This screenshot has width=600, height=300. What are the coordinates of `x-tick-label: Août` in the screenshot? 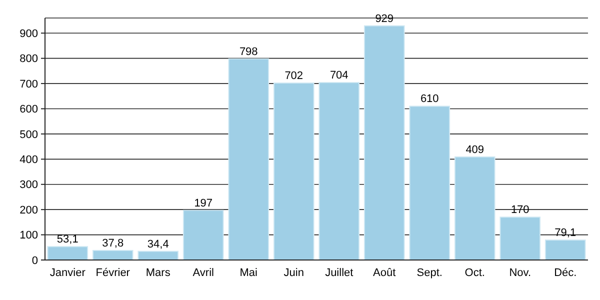 It's located at (384, 273).